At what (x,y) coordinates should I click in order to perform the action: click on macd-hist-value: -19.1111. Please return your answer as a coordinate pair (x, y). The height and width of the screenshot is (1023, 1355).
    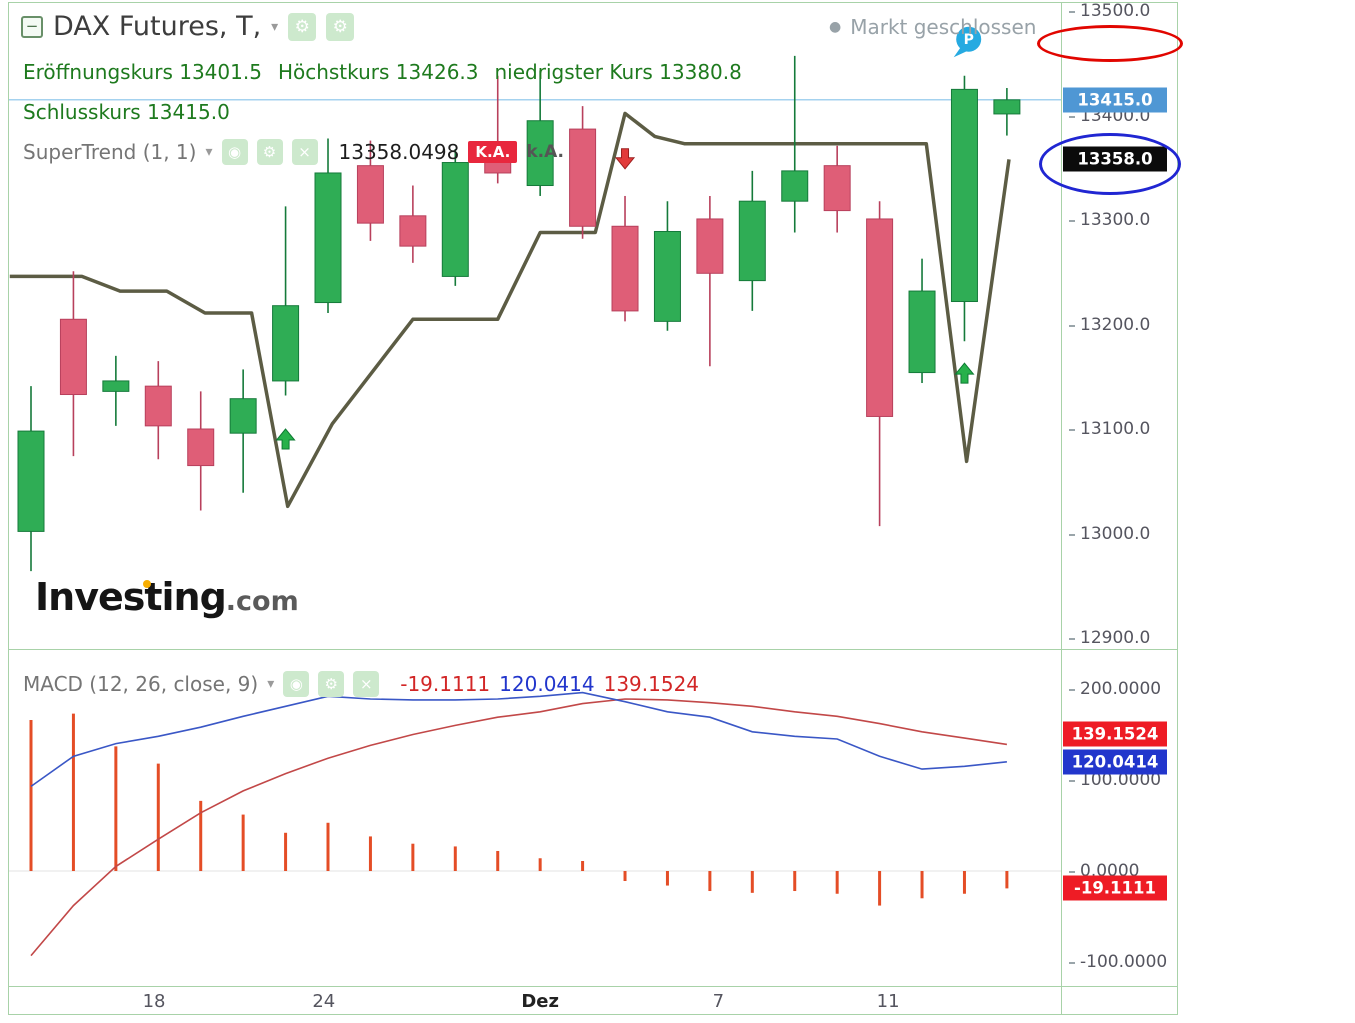
    Looking at the image, I should click on (445, 684).